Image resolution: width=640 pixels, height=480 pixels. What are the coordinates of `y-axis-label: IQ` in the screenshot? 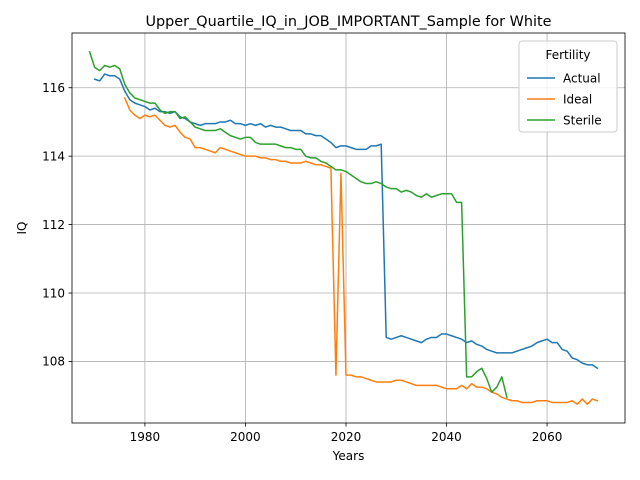 It's located at (22, 228).